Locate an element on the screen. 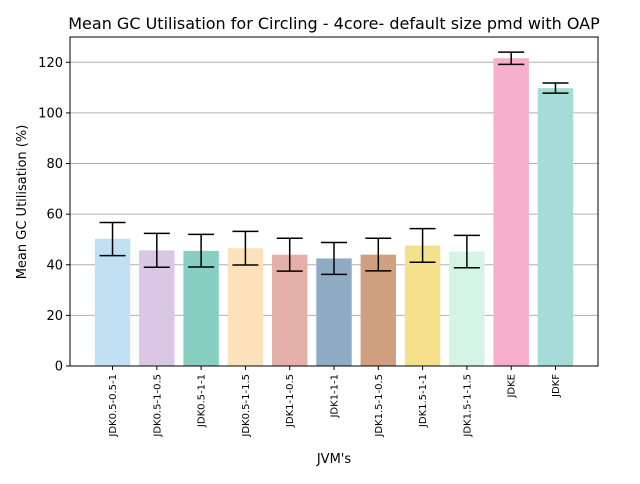 This screenshot has height=484, width=640. x-tick-label: JDK1-1-1 is located at coordinates (335, 396).